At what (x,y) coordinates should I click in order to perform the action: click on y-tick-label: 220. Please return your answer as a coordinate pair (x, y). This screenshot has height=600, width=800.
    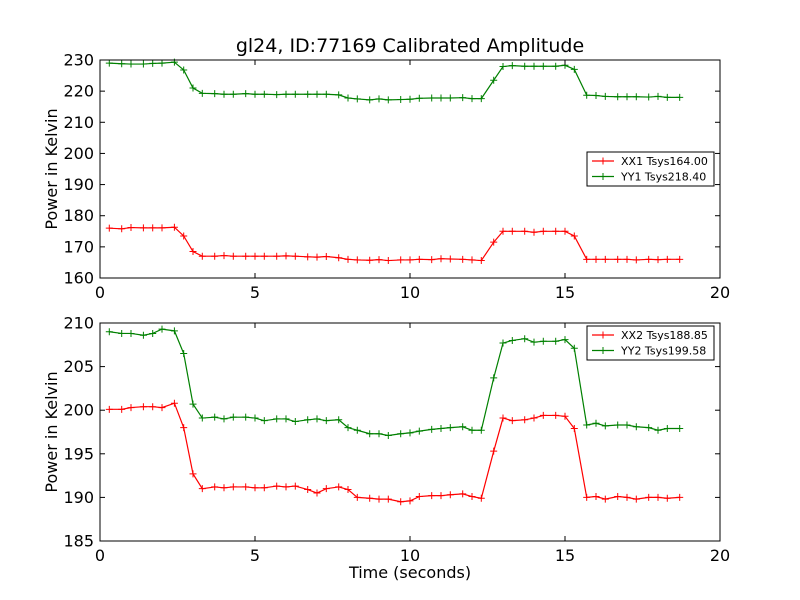
    Looking at the image, I should click on (78, 91).